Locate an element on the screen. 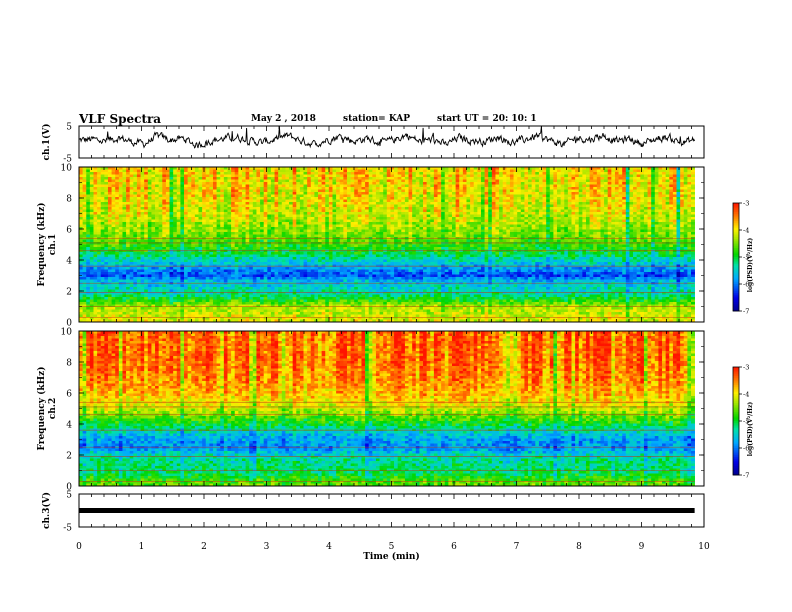 This screenshot has width=792, height=612. start-ut-label: start UT = 20: 10: 1 is located at coordinates (487, 119).